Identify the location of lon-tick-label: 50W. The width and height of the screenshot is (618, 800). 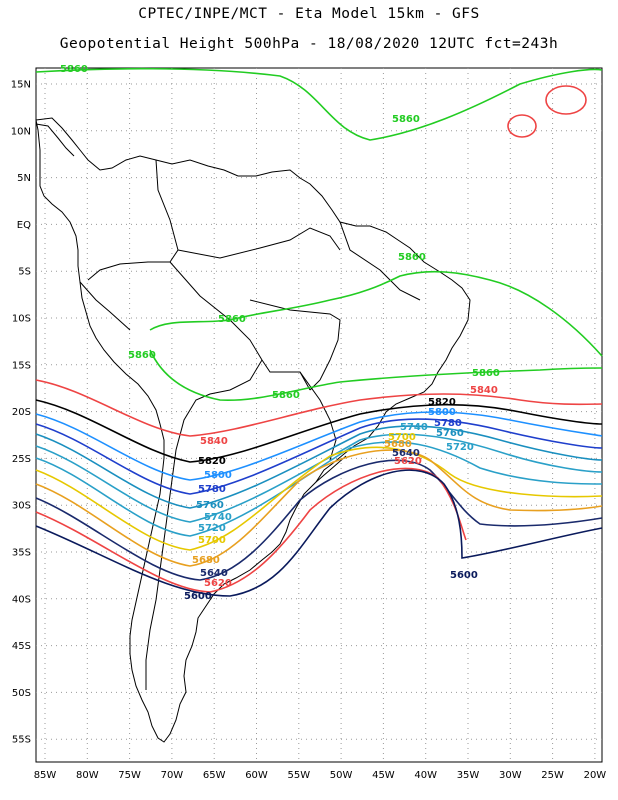
(341, 775).